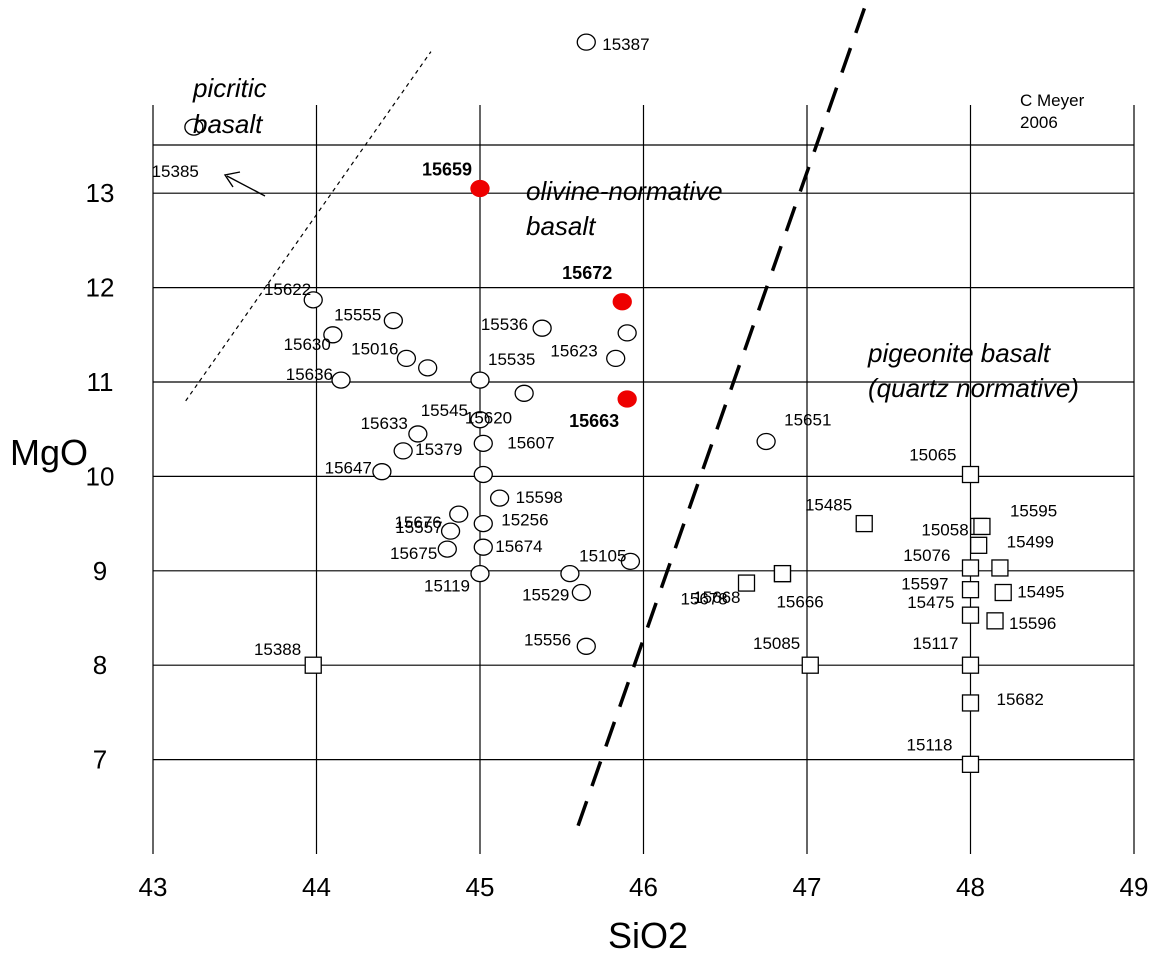  What do you see at coordinates (643, 887) in the screenshot?
I see `x-tick-label-46: 46` at bounding box center [643, 887].